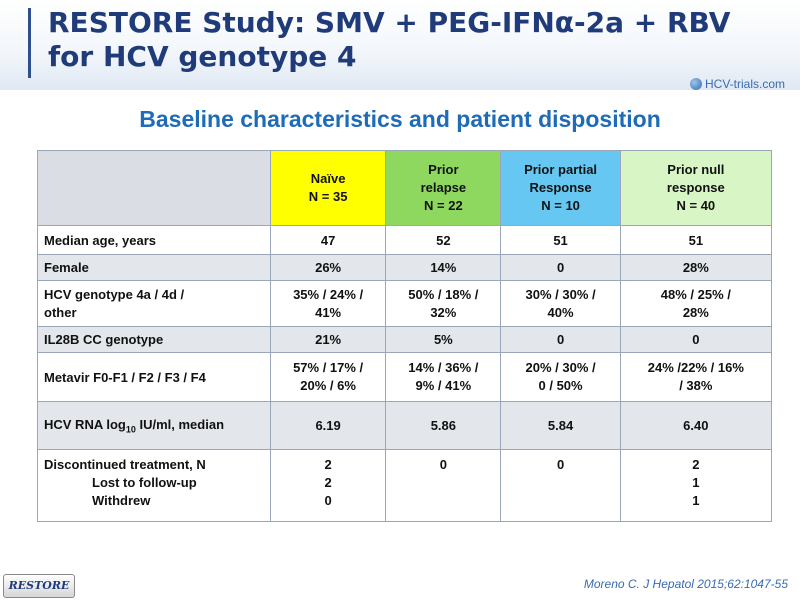 Image resolution: width=800 pixels, height=600 pixels. Describe the element at coordinates (39, 586) in the screenshot. I see `restore-button: RESTORE` at that location.